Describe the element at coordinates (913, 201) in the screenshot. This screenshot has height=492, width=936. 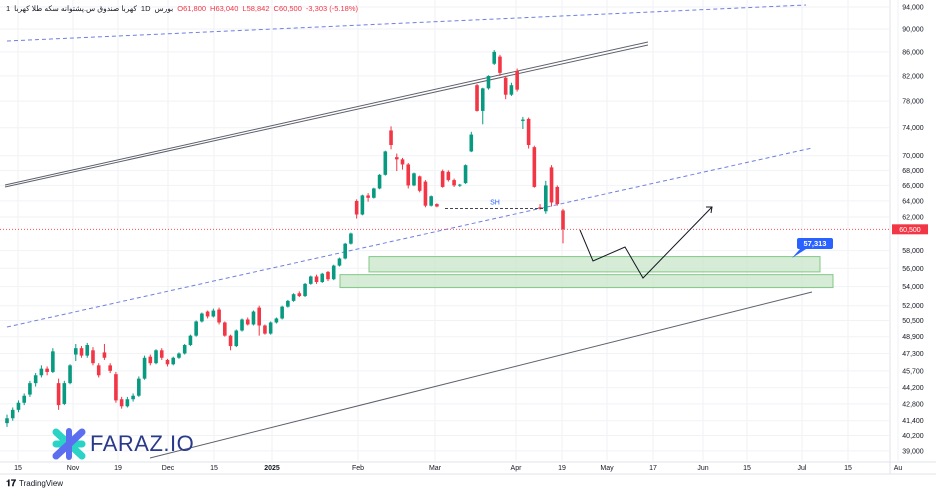
I see `price-tick-label: 64,000` at that location.